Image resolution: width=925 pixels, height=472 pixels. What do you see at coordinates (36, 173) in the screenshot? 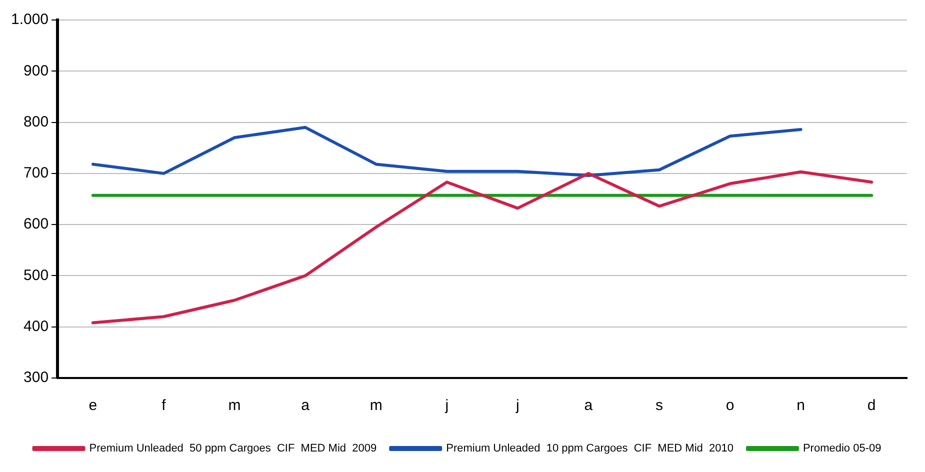
I see `y-tick-label: 700` at bounding box center [36, 173].